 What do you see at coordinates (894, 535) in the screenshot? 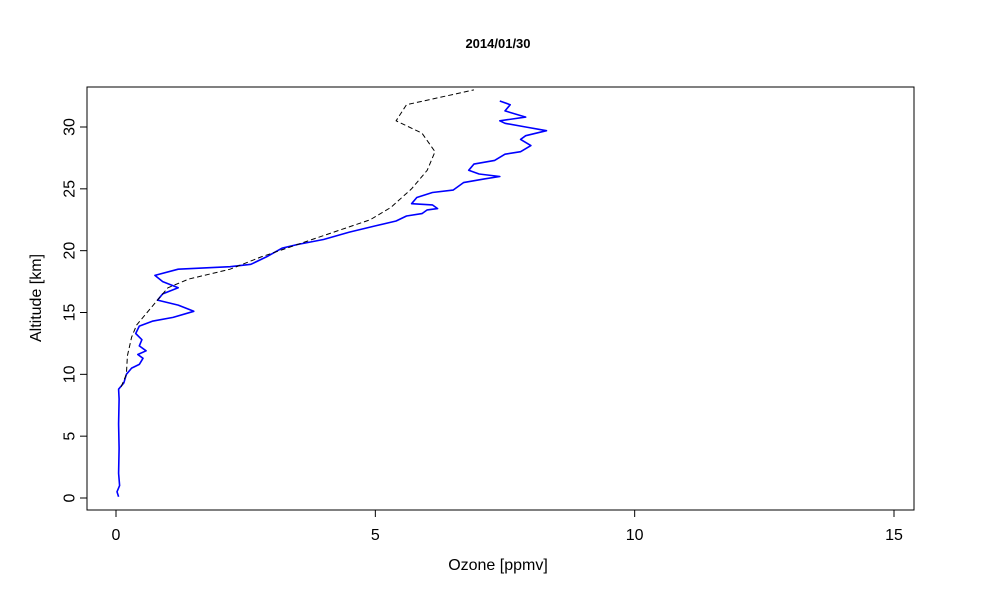
I see `x-tick-label: 15` at bounding box center [894, 535].